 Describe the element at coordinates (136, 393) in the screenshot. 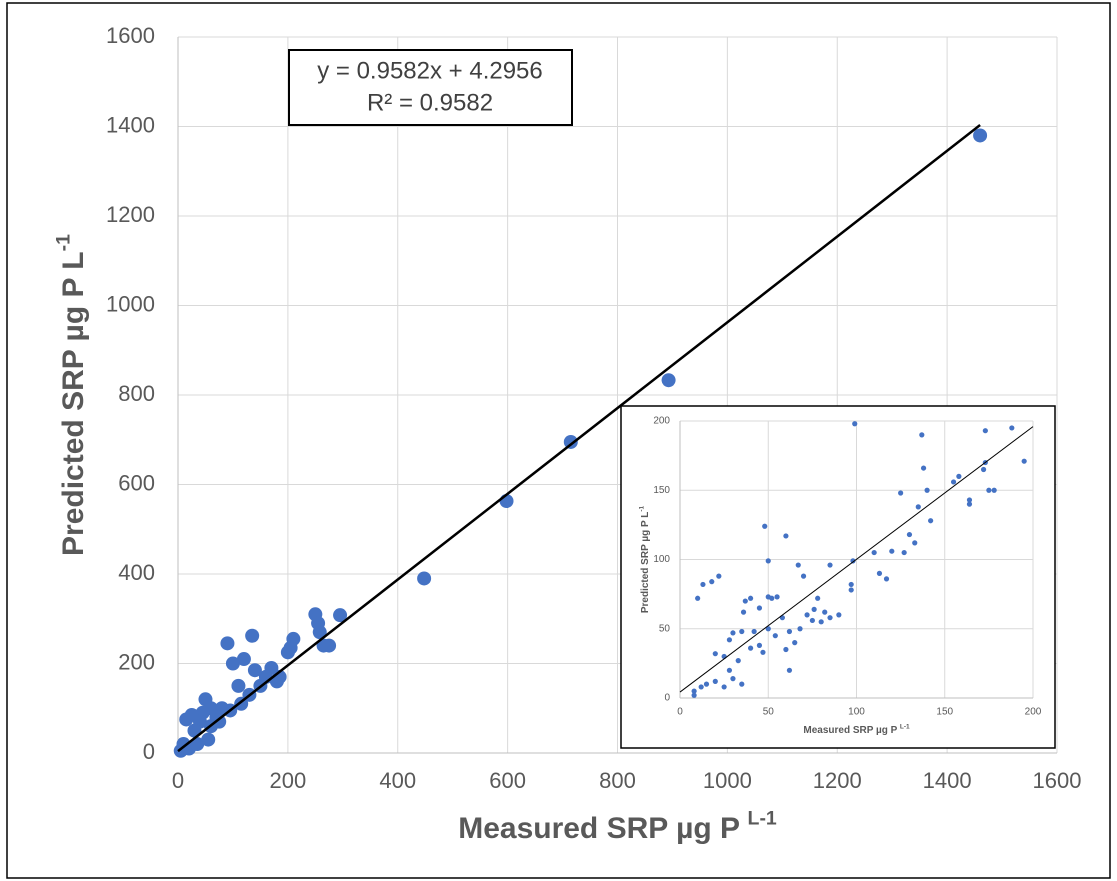

I see `y-tick-label: 800` at that location.